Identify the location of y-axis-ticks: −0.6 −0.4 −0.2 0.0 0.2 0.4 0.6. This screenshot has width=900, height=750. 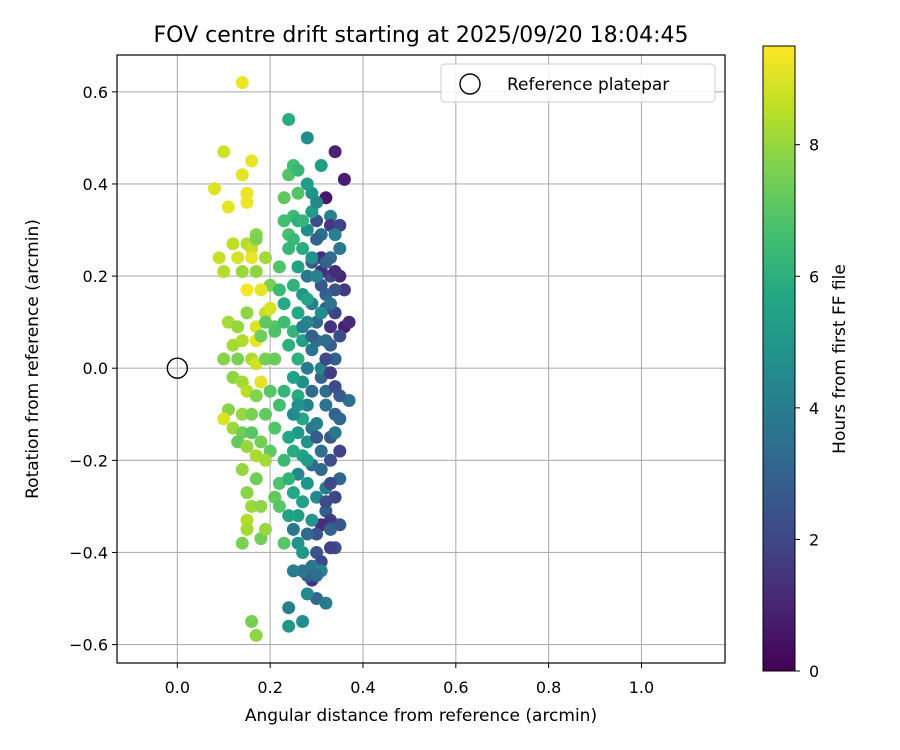
(93, 369).